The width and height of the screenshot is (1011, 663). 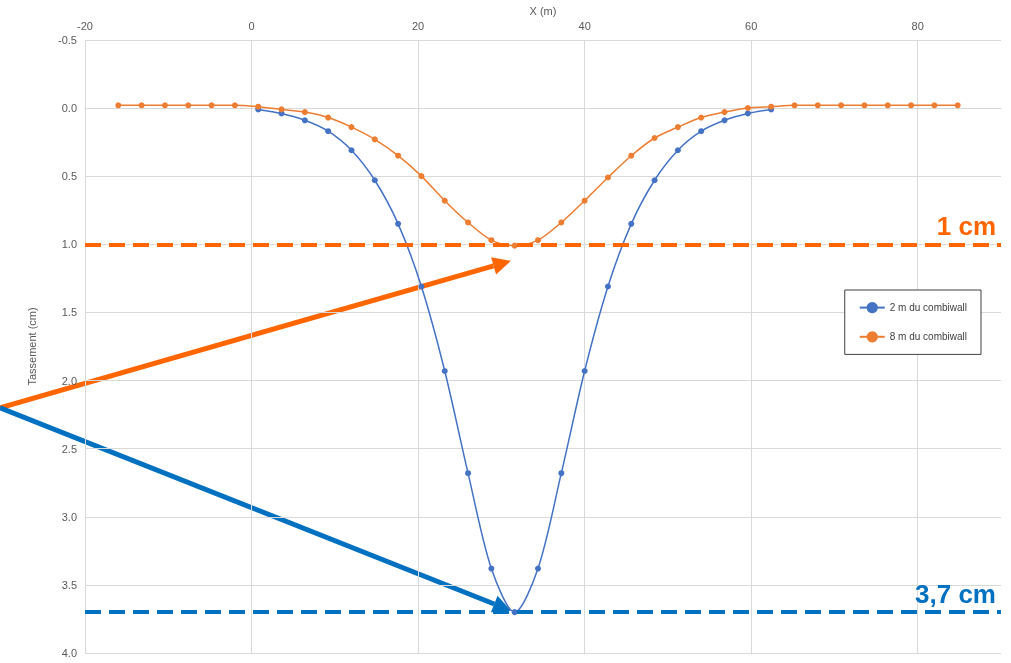 I want to click on y-tick-label: 3.0, so click(x=69, y=516).